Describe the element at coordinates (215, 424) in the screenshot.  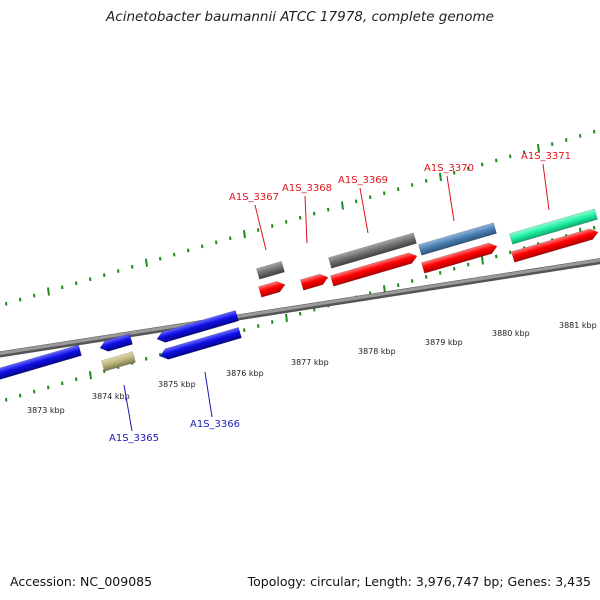
I see `gene-label-reverse: A1S_3366` at that location.